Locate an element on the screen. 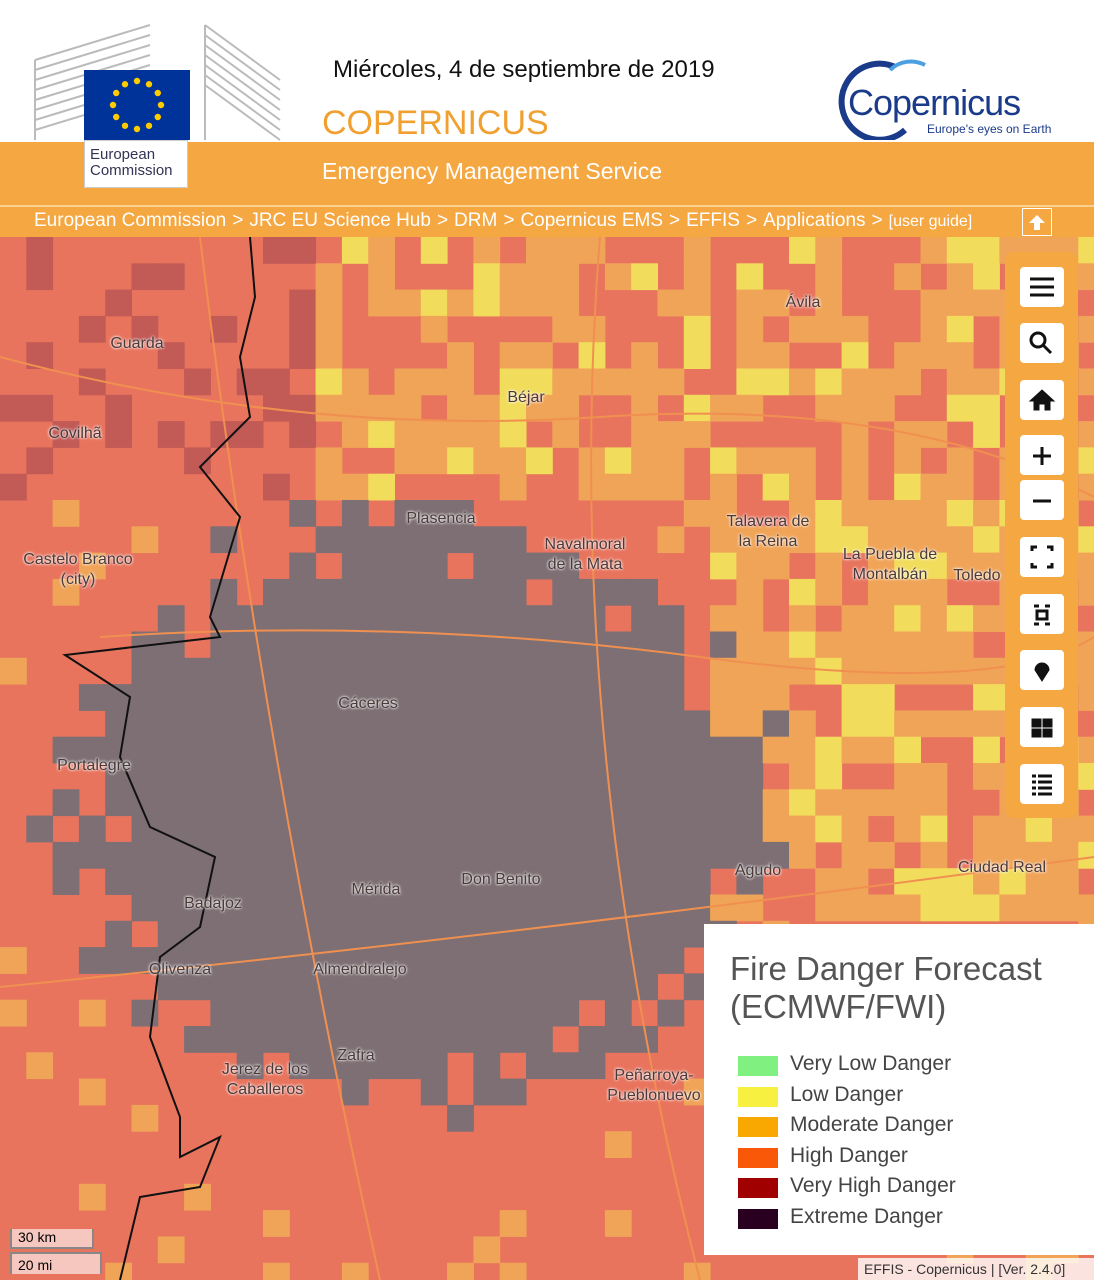 The height and width of the screenshot is (1280, 1094). crumb: JRC EU Science Hub is located at coordinates (340, 220).